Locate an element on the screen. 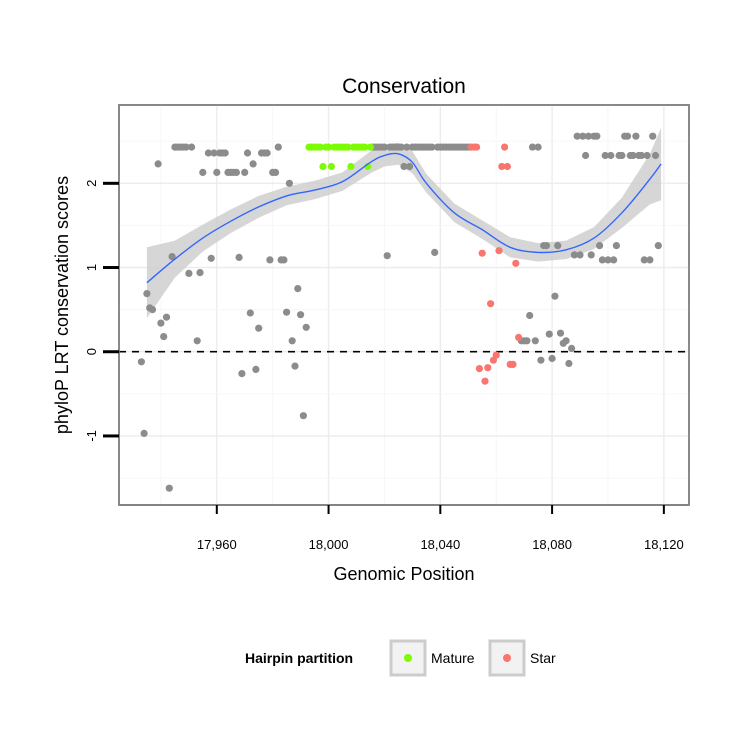 This screenshot has width=750, height=750. y-axis-title: phyloP LRT conservation scores is located at coordinates (62, 305).